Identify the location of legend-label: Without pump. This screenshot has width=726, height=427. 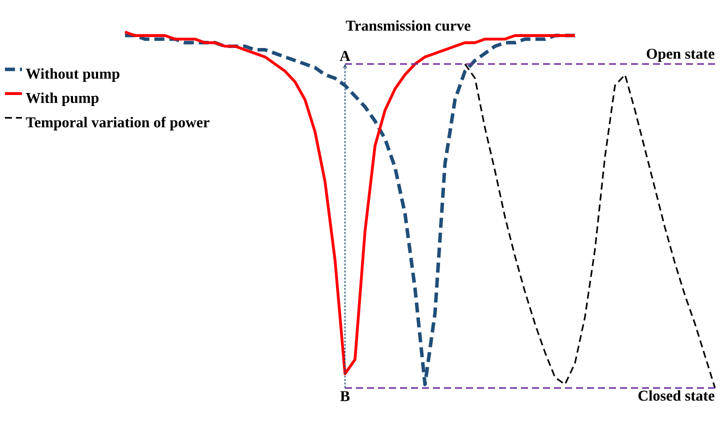
(73, 75).